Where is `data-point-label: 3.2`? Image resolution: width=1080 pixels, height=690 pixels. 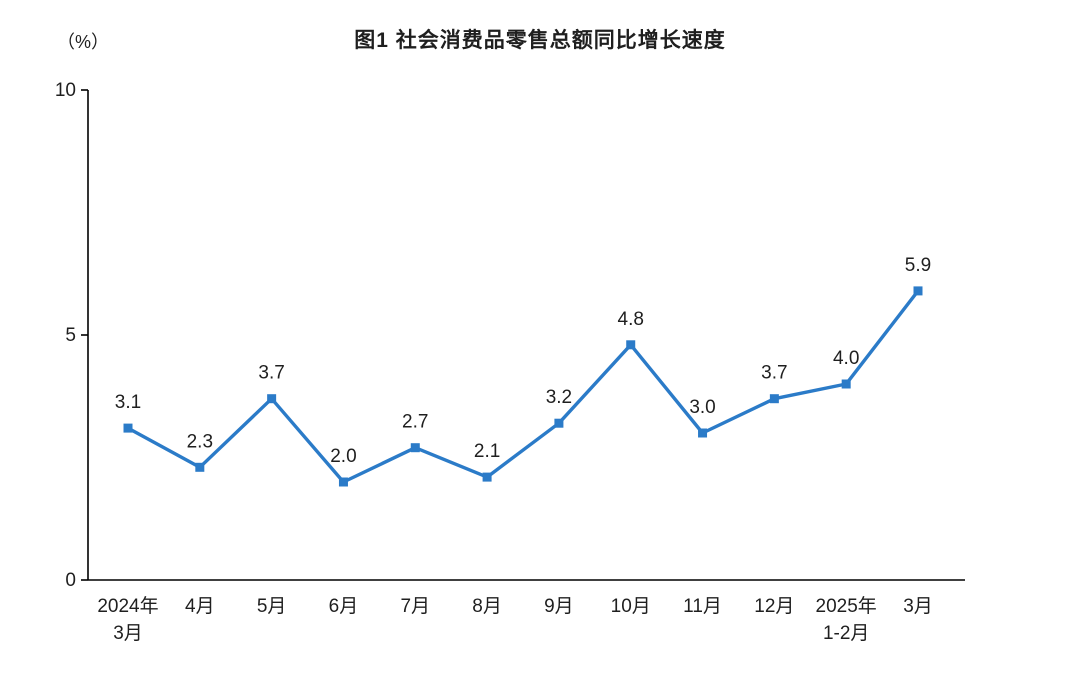 data-point-label: 3.2 is located at coordinates (559, 397).